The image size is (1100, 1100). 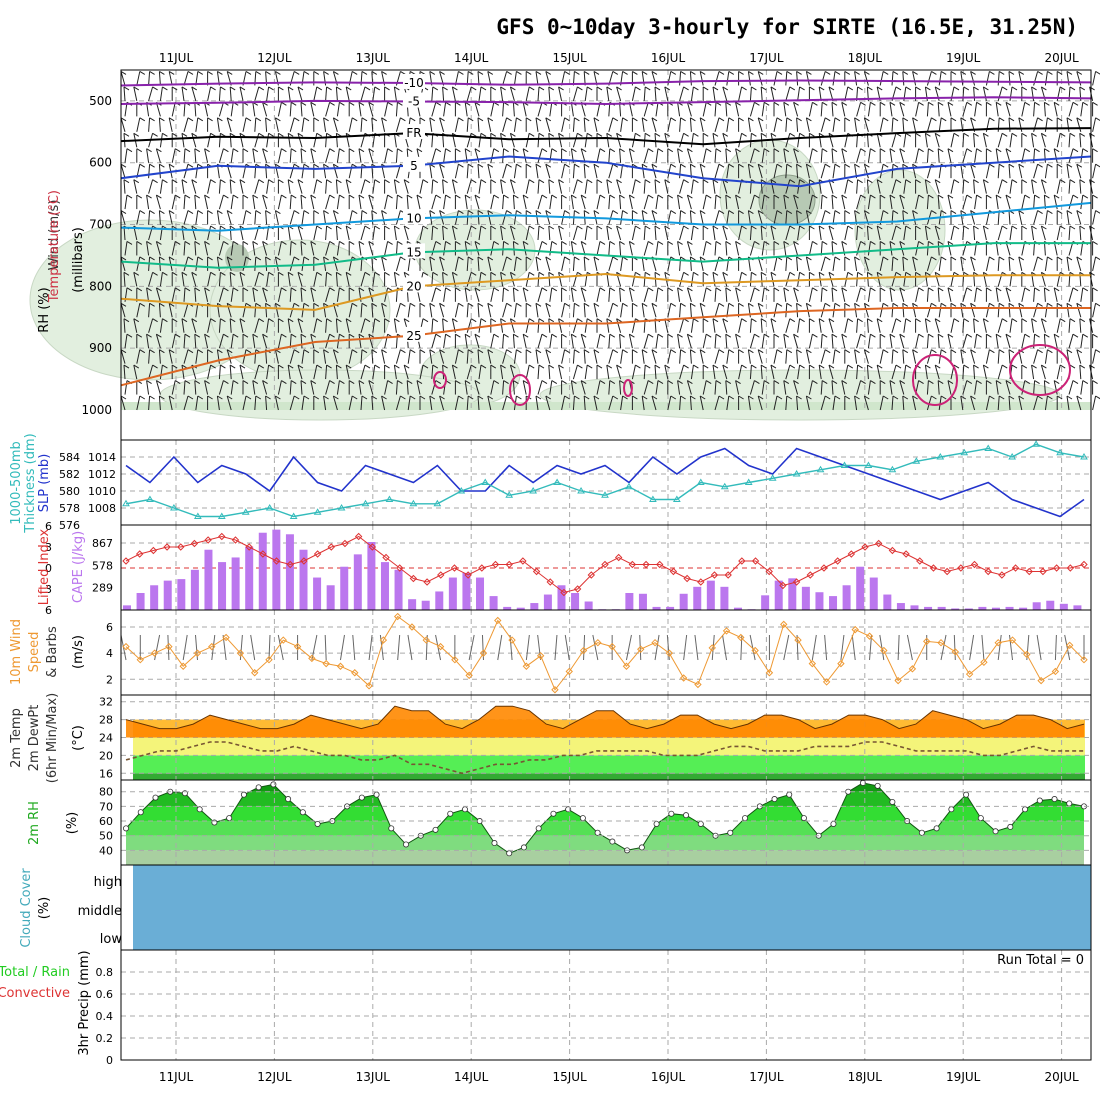 I want to click on wind10-frame, so click(x=606, y=652).